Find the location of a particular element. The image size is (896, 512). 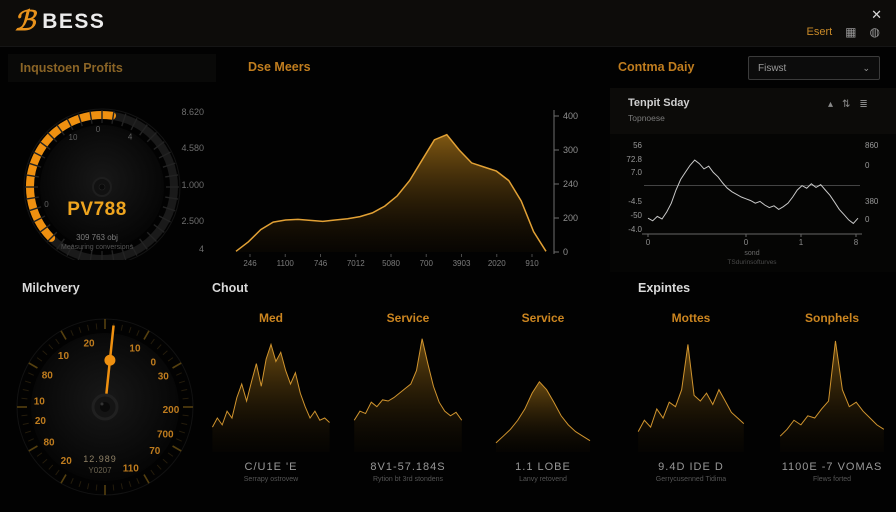

sparkline-caption: Gerrycusenned Tidima is located at coordinates (691, 479).